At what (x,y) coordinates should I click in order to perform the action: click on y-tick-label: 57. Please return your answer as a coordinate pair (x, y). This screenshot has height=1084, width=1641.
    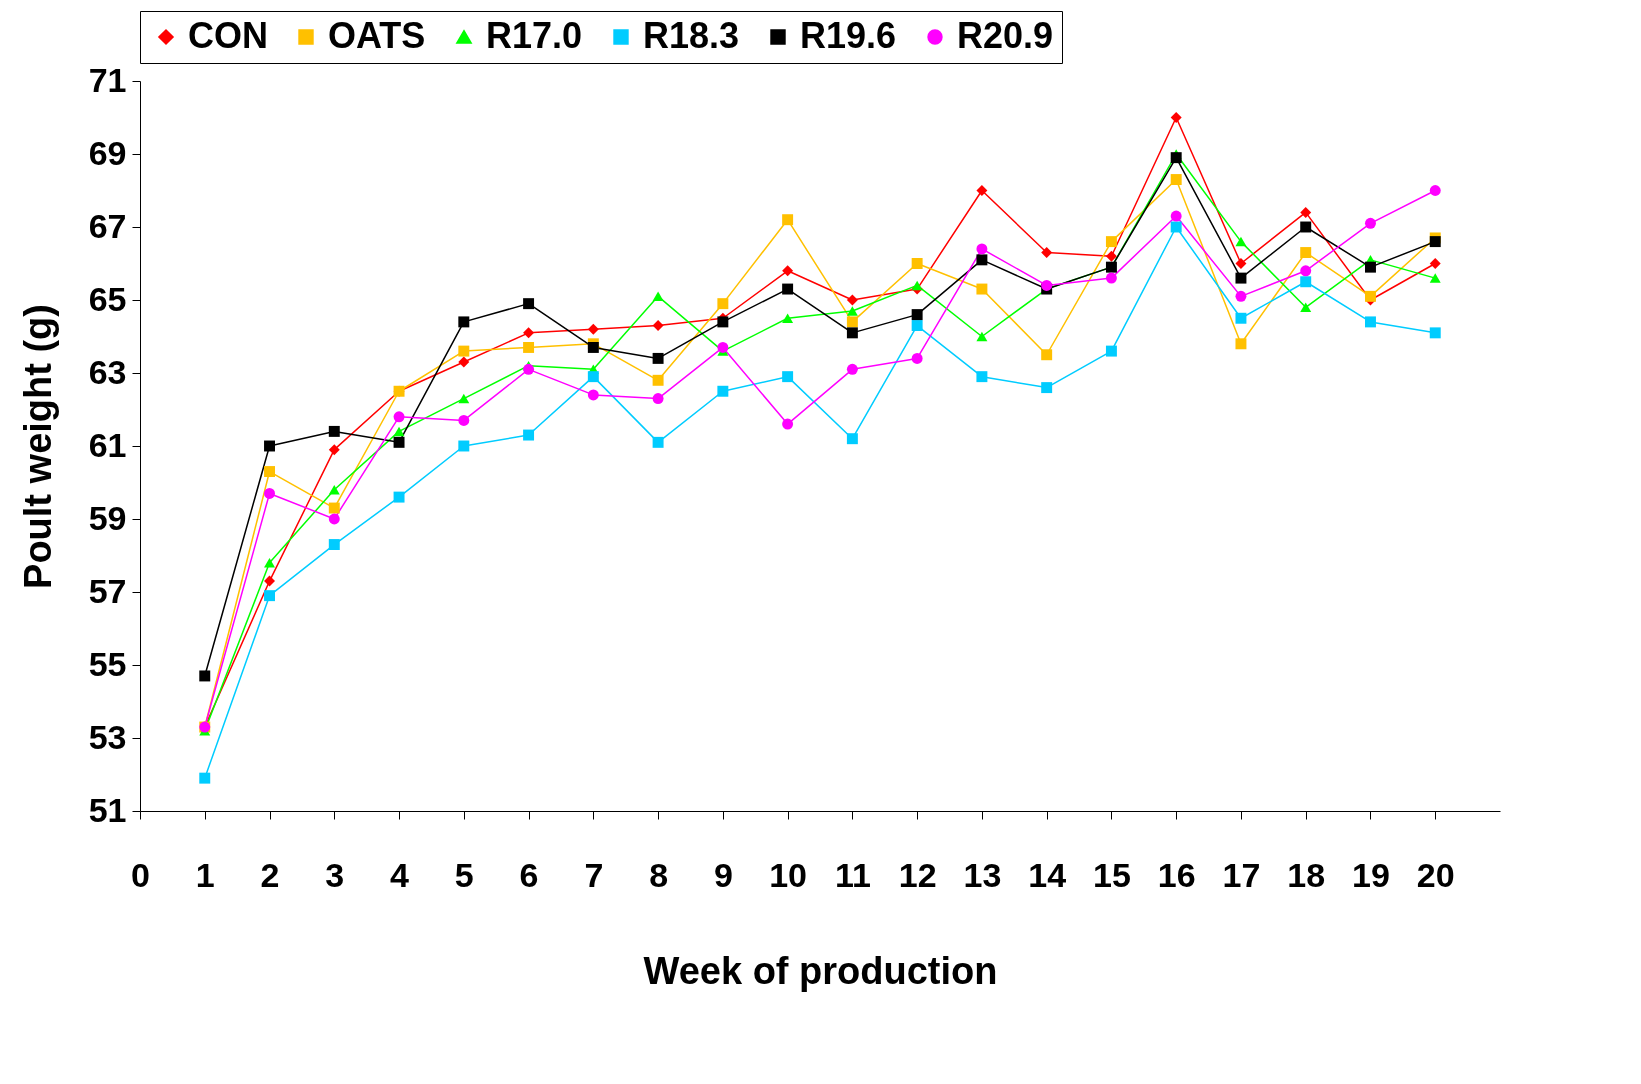
    Looking at the image, I should click on (107, 590).